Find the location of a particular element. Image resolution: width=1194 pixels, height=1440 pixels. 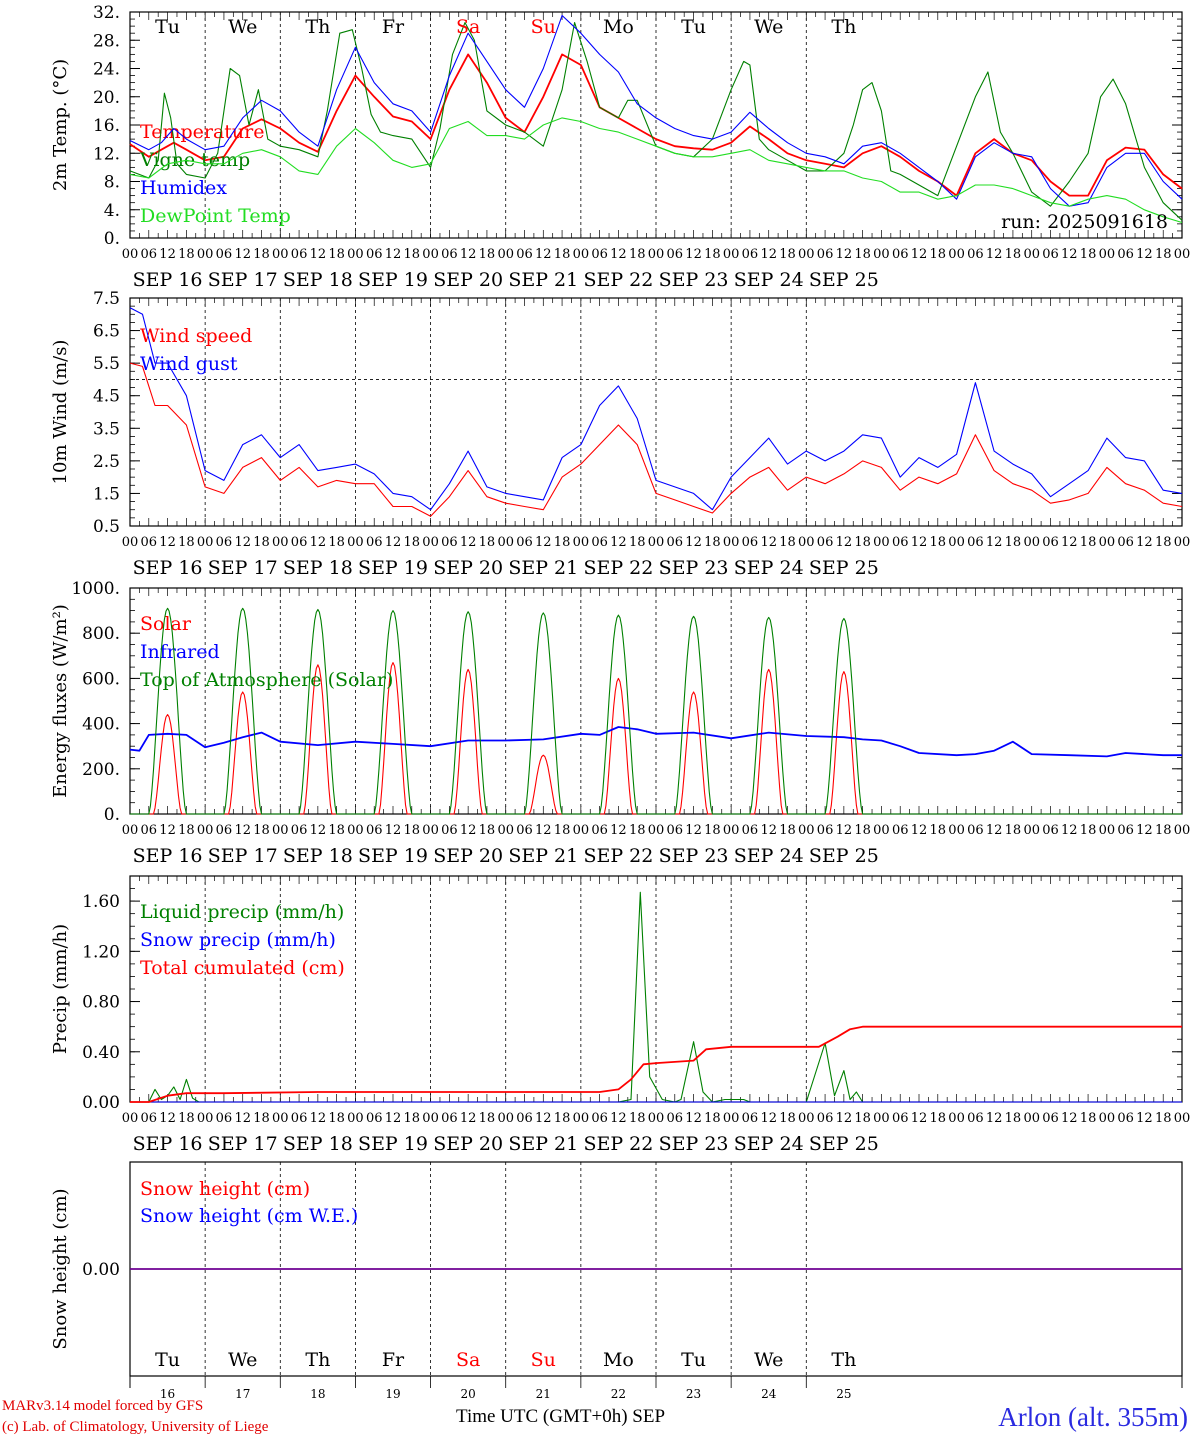

day-number-label: 22 is located at coordinates (618, 1394).